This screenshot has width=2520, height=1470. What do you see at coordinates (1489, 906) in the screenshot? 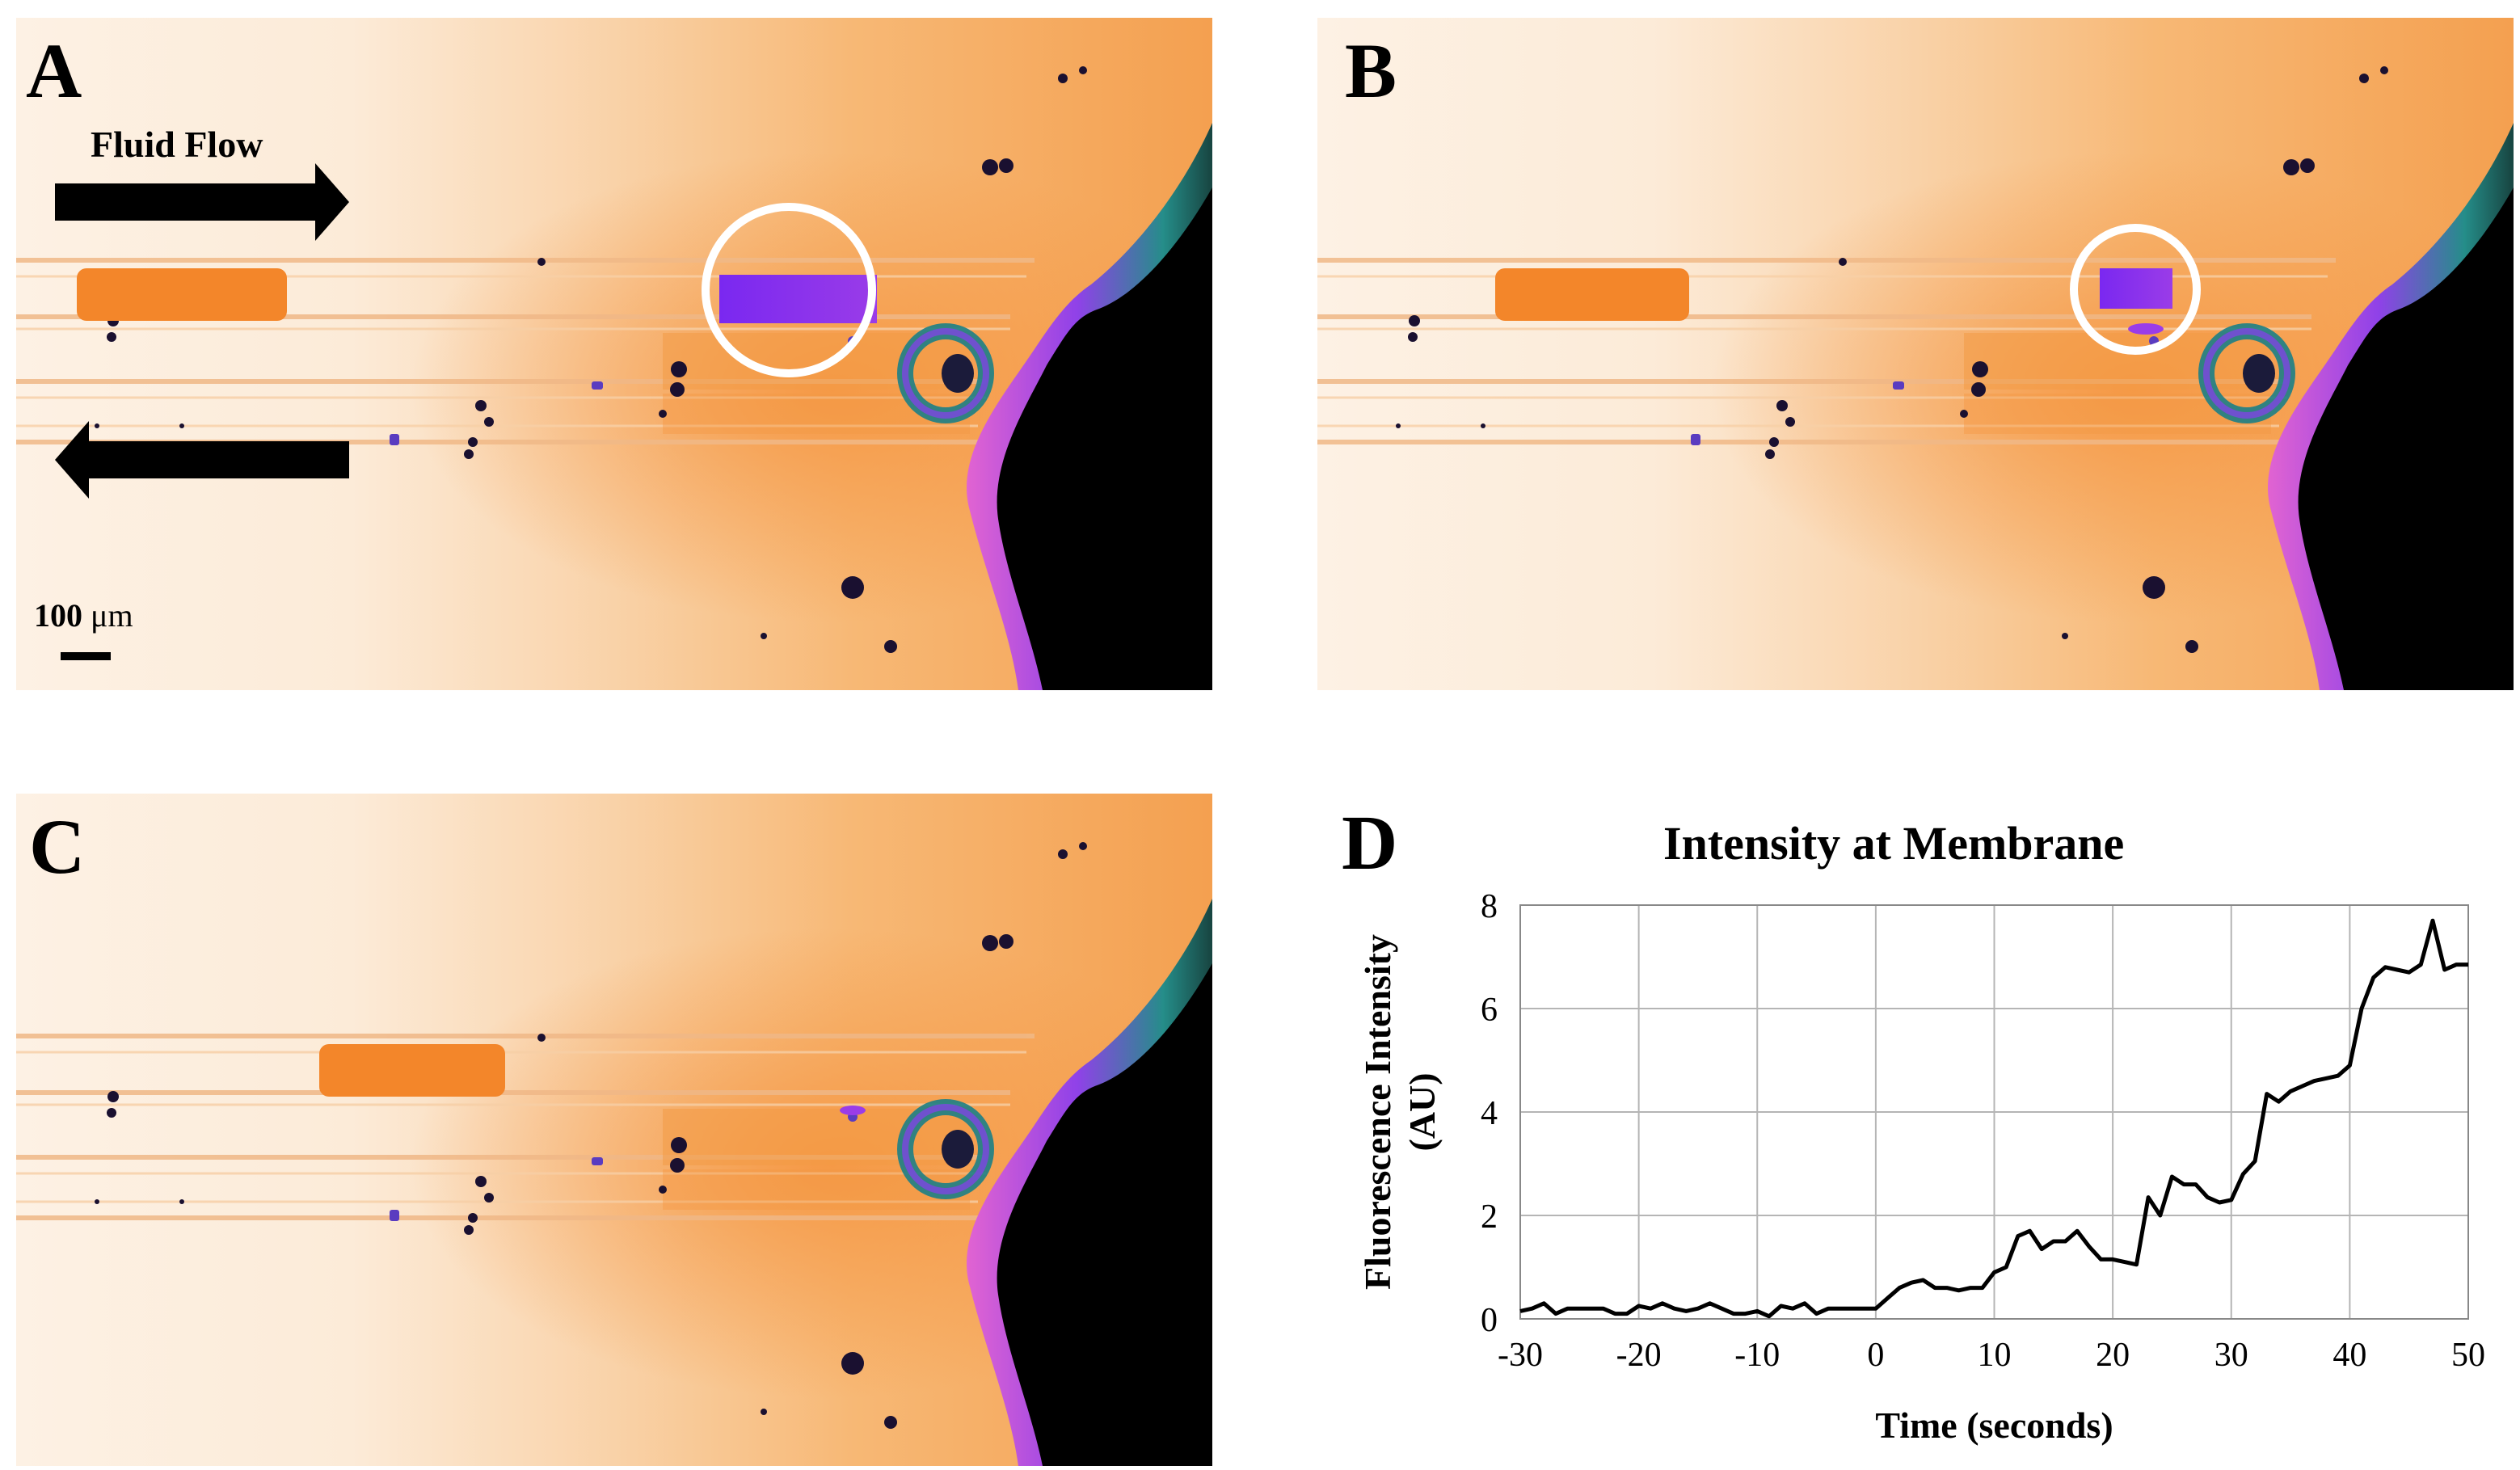
I see `y-tick-label: 8` at bounding box center [1489, 906].